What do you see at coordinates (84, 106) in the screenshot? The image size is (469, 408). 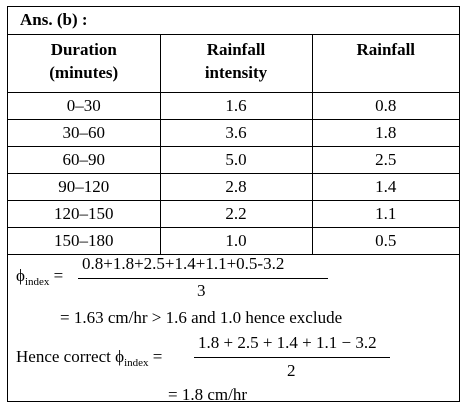 I see `cell-duration: 0–30` at bounding box center [84, 106].